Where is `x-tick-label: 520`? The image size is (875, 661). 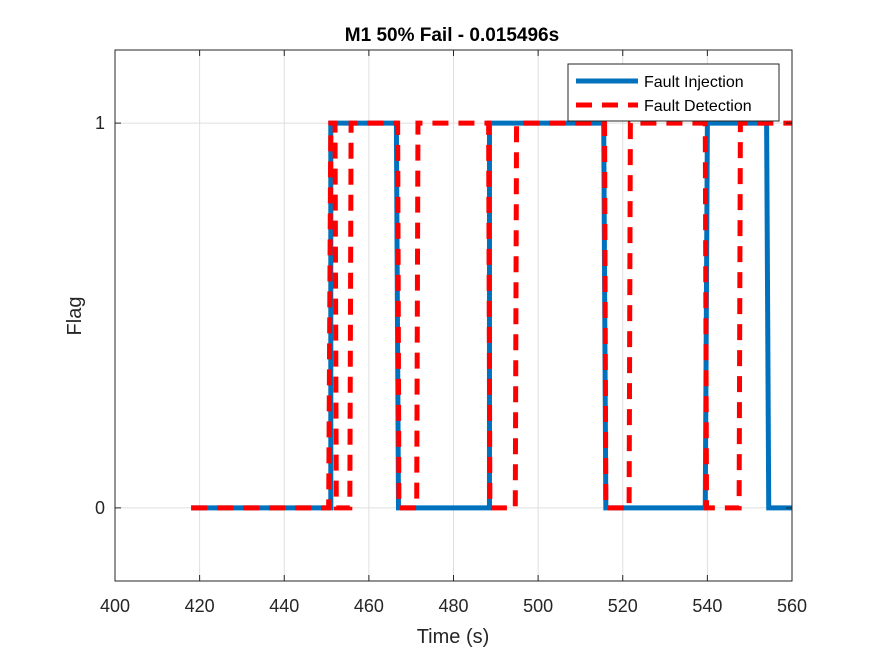 x-tick-label: 520 is located at coordinates (623, 606).